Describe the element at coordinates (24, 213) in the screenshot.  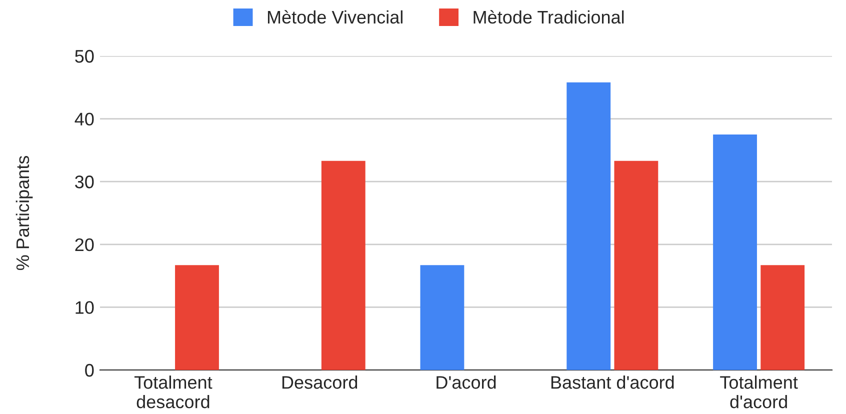
I see `y-axis-title: % Participants` at that location.